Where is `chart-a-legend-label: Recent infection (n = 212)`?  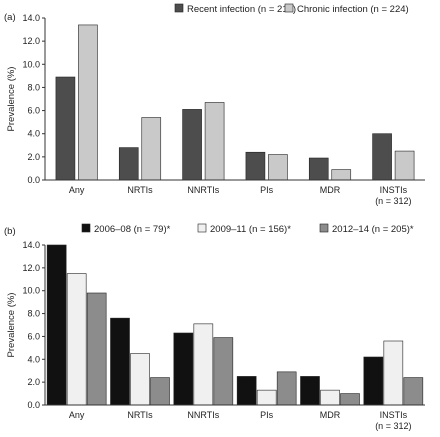
chart-a-legend-label: Recent infection (n = 212) is located at coordinates (241, 9).